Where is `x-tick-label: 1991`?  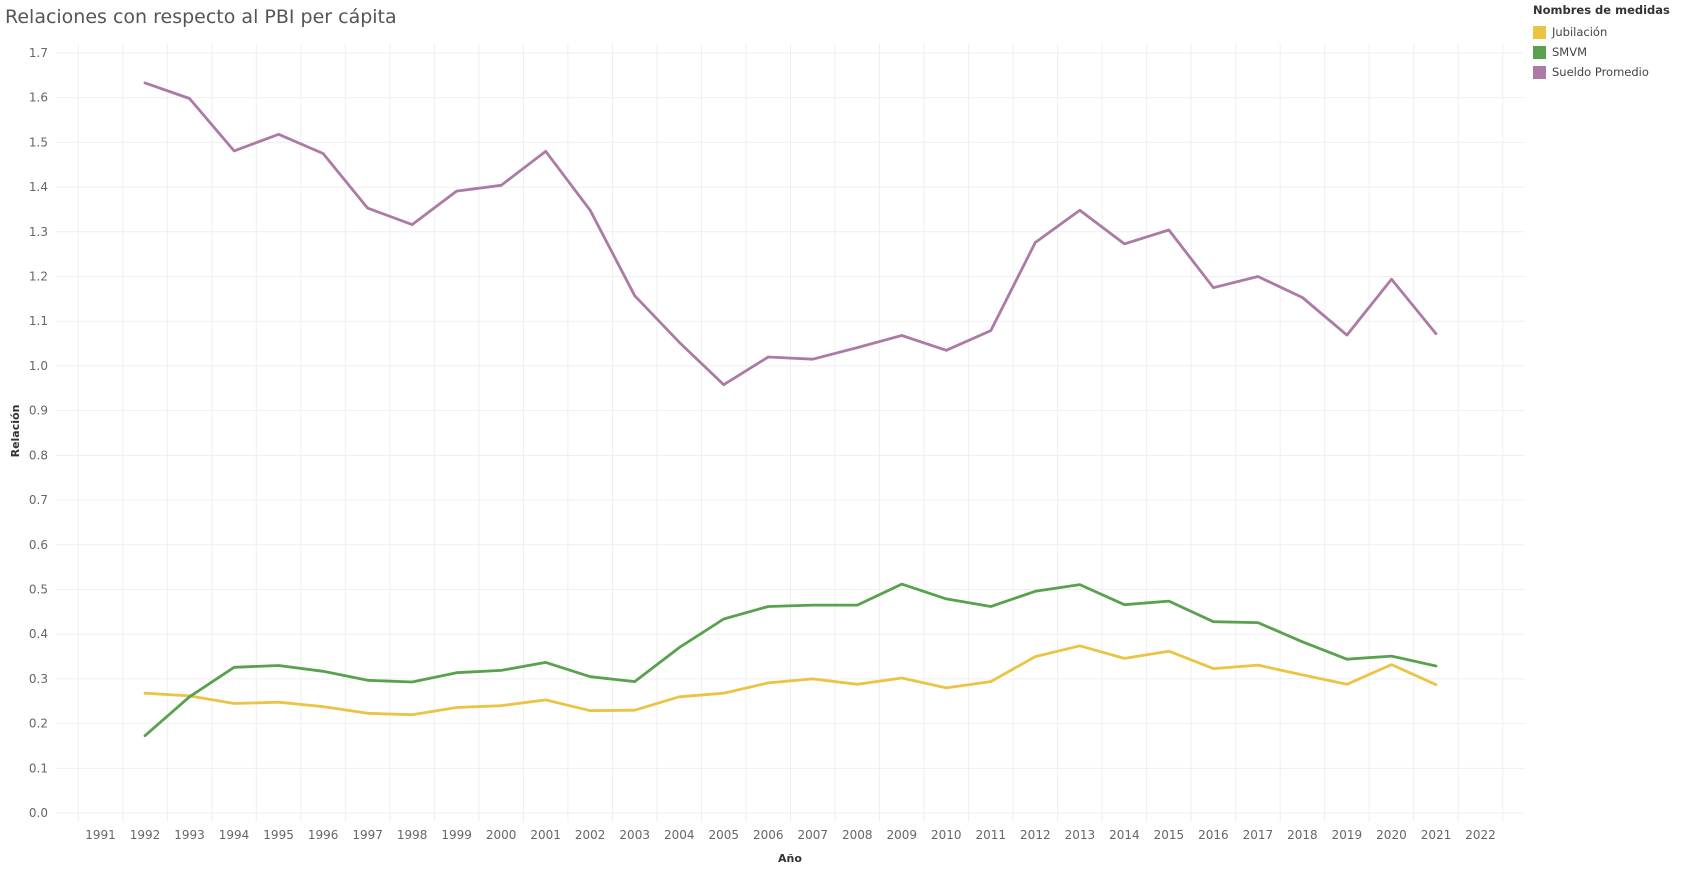 x-tick-label: 1991 is located at coordinates (100, 835).